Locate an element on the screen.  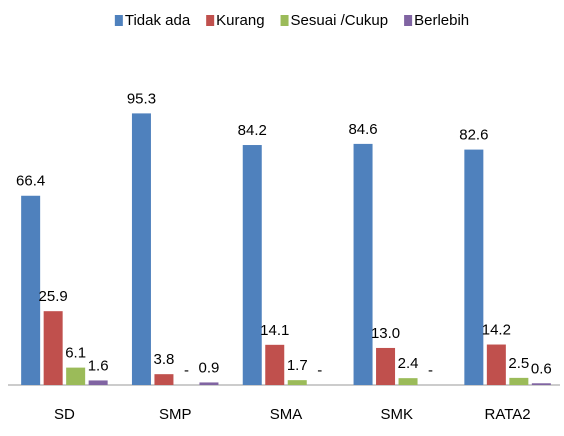
value-label: 14.1 is located at coordinates (274, 330).